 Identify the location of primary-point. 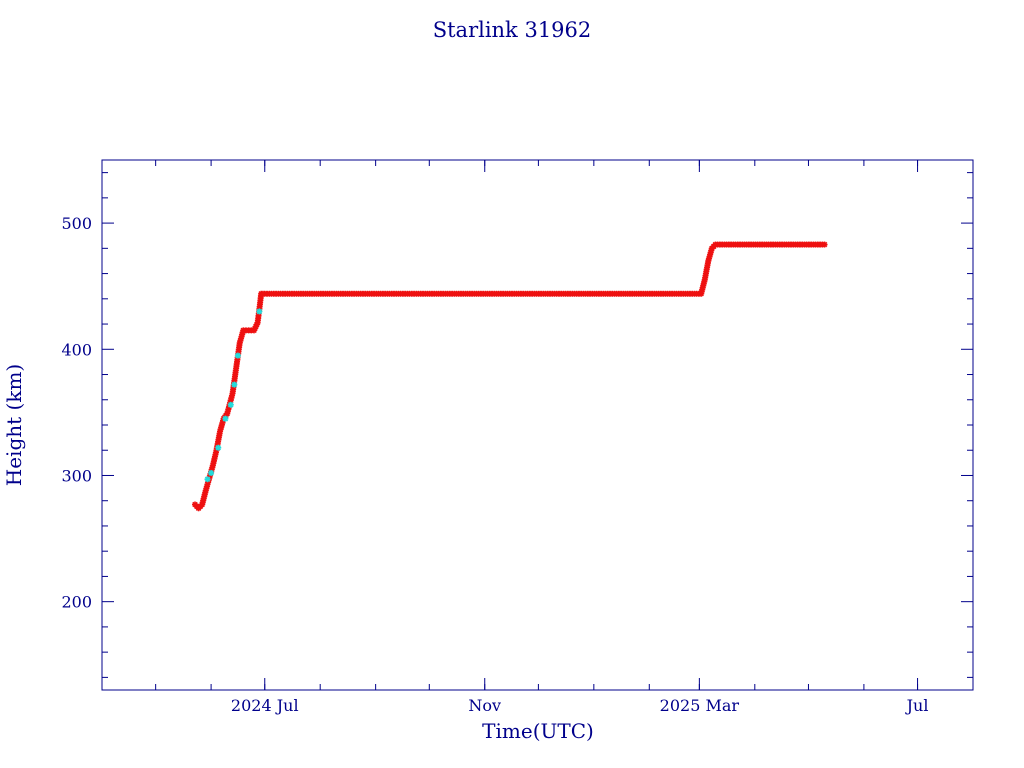
(824, 244).